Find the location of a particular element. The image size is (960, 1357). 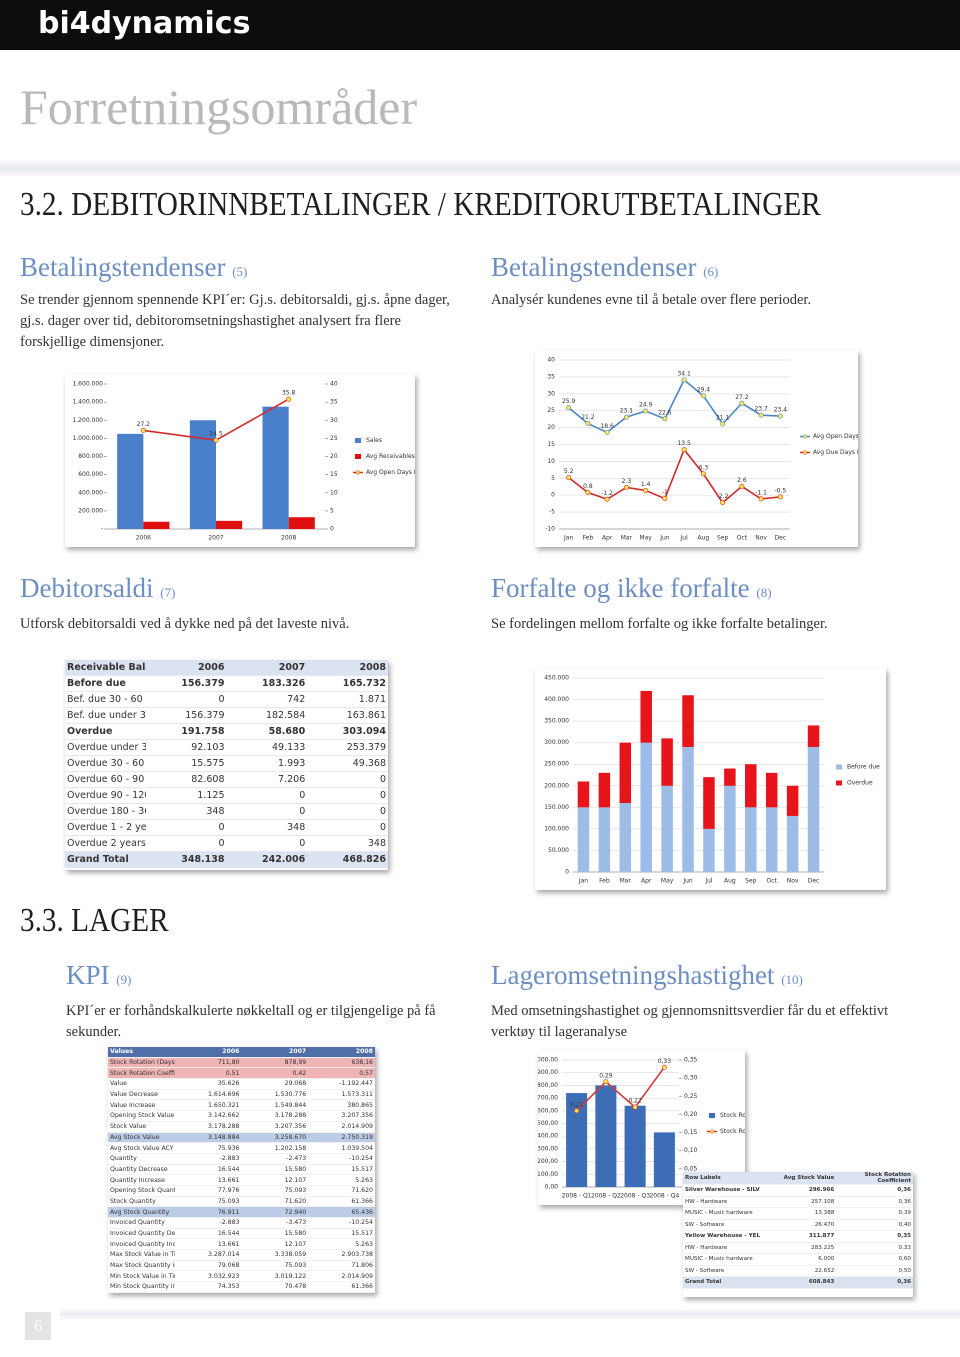

data-label: 0,33 is located at coordinates (665, 1061).